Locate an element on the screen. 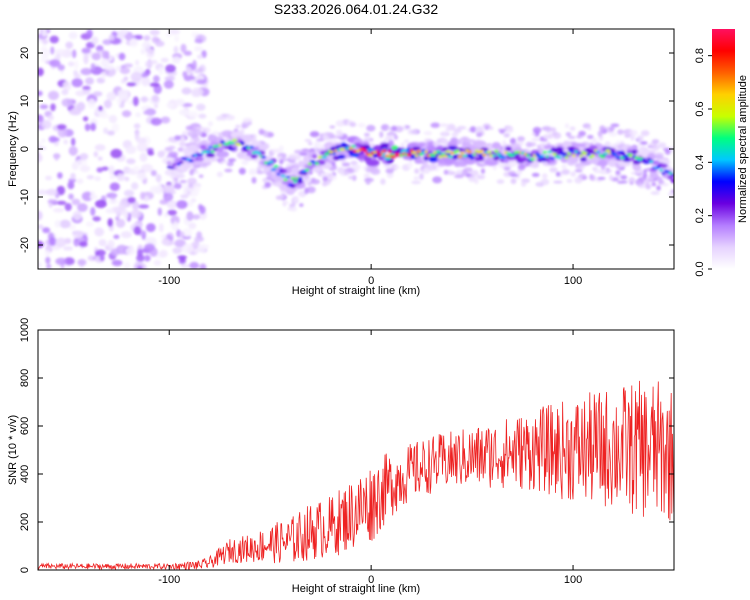 The width and height of the screenshot is (750, 600). y-tick-label: 600 is located at coordinates (25, 426).